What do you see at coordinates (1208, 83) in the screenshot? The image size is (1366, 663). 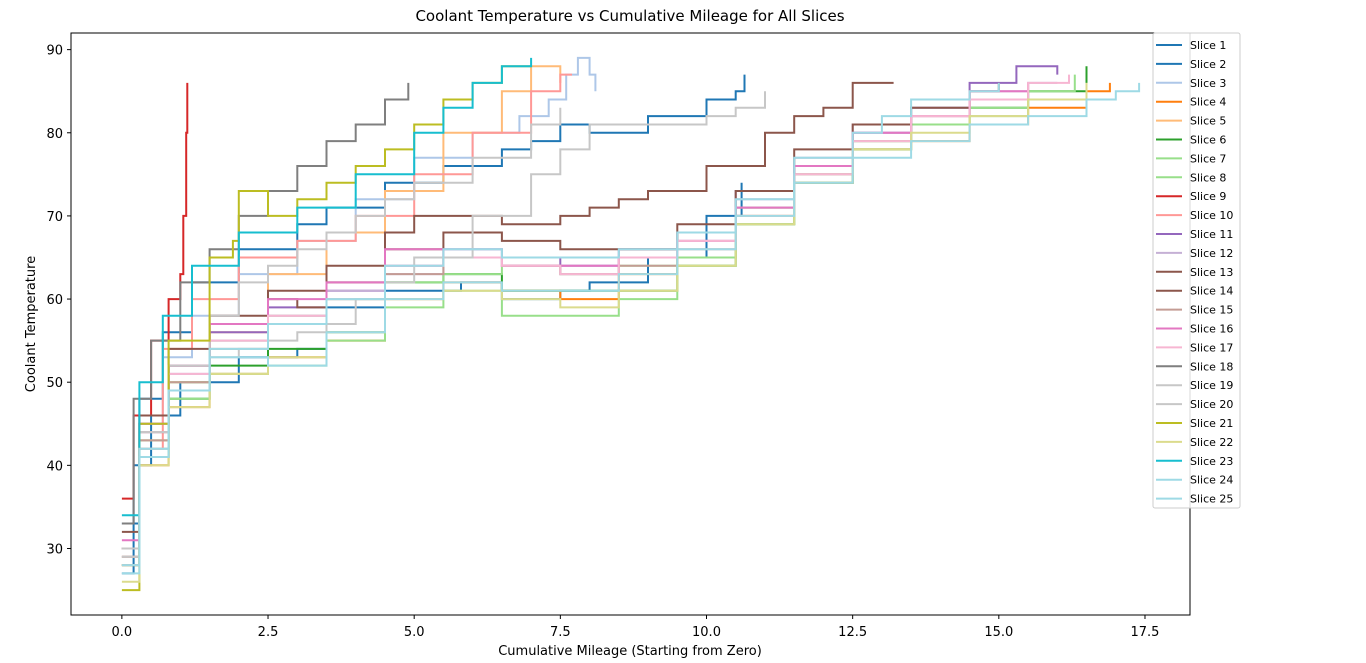 I see `legend-label-3: Slice 3` at bounding box center [1208, 83].